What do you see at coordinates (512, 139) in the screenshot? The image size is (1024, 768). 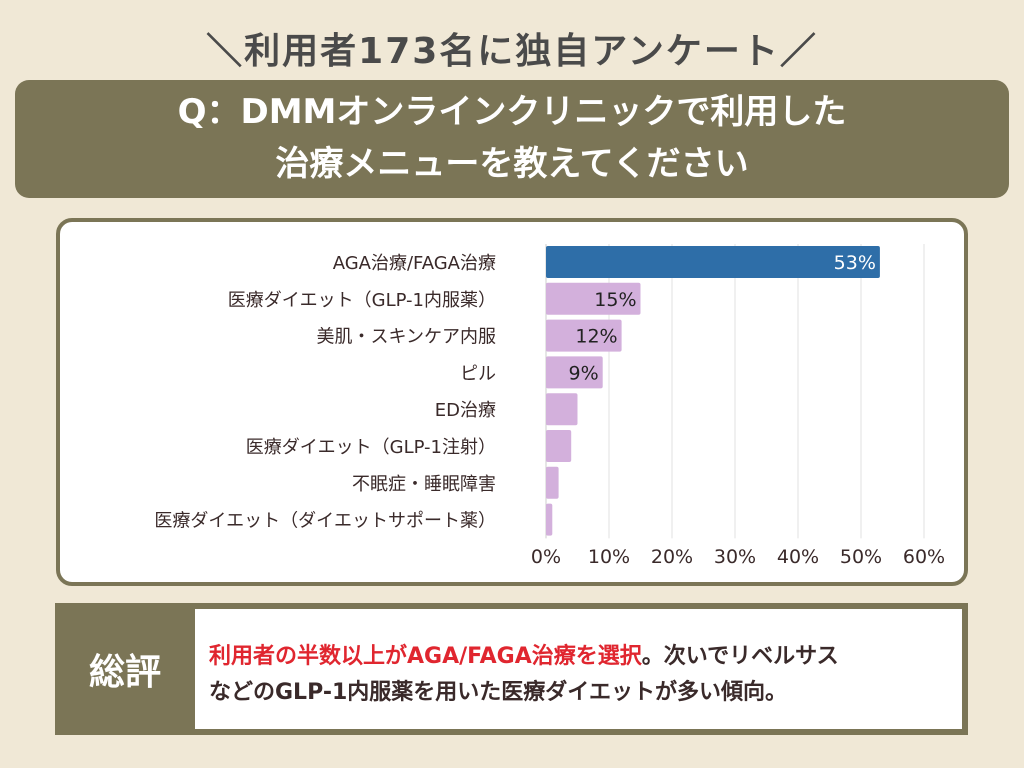 I see `question-banner: Q：DMMオンラインクリニックで利用した 治療メニューを教えてください` at bounding box center [512, 139].